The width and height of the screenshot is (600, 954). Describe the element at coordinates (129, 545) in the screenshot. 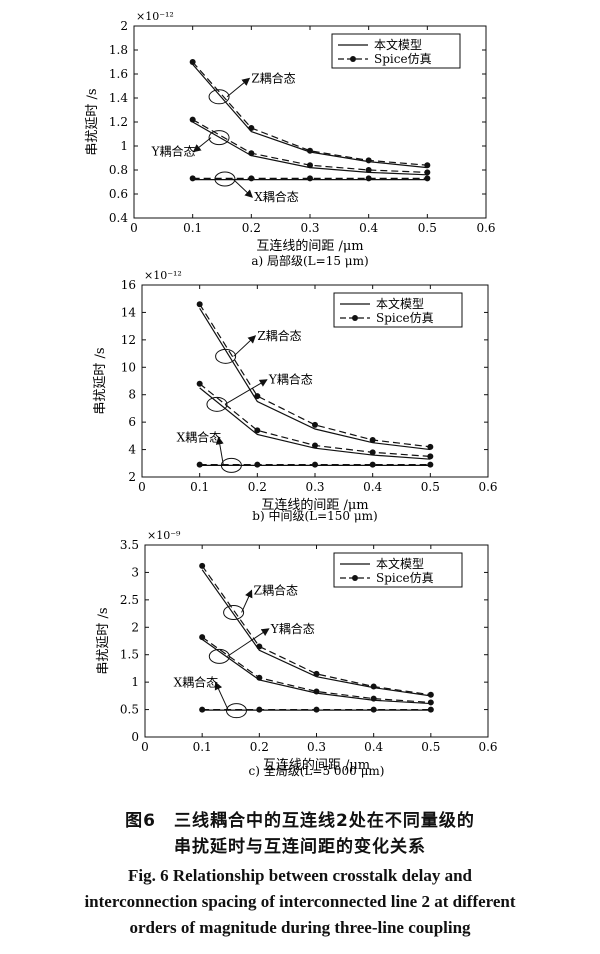

I see `chart-3-y-tick-label: 3.5` at that location.